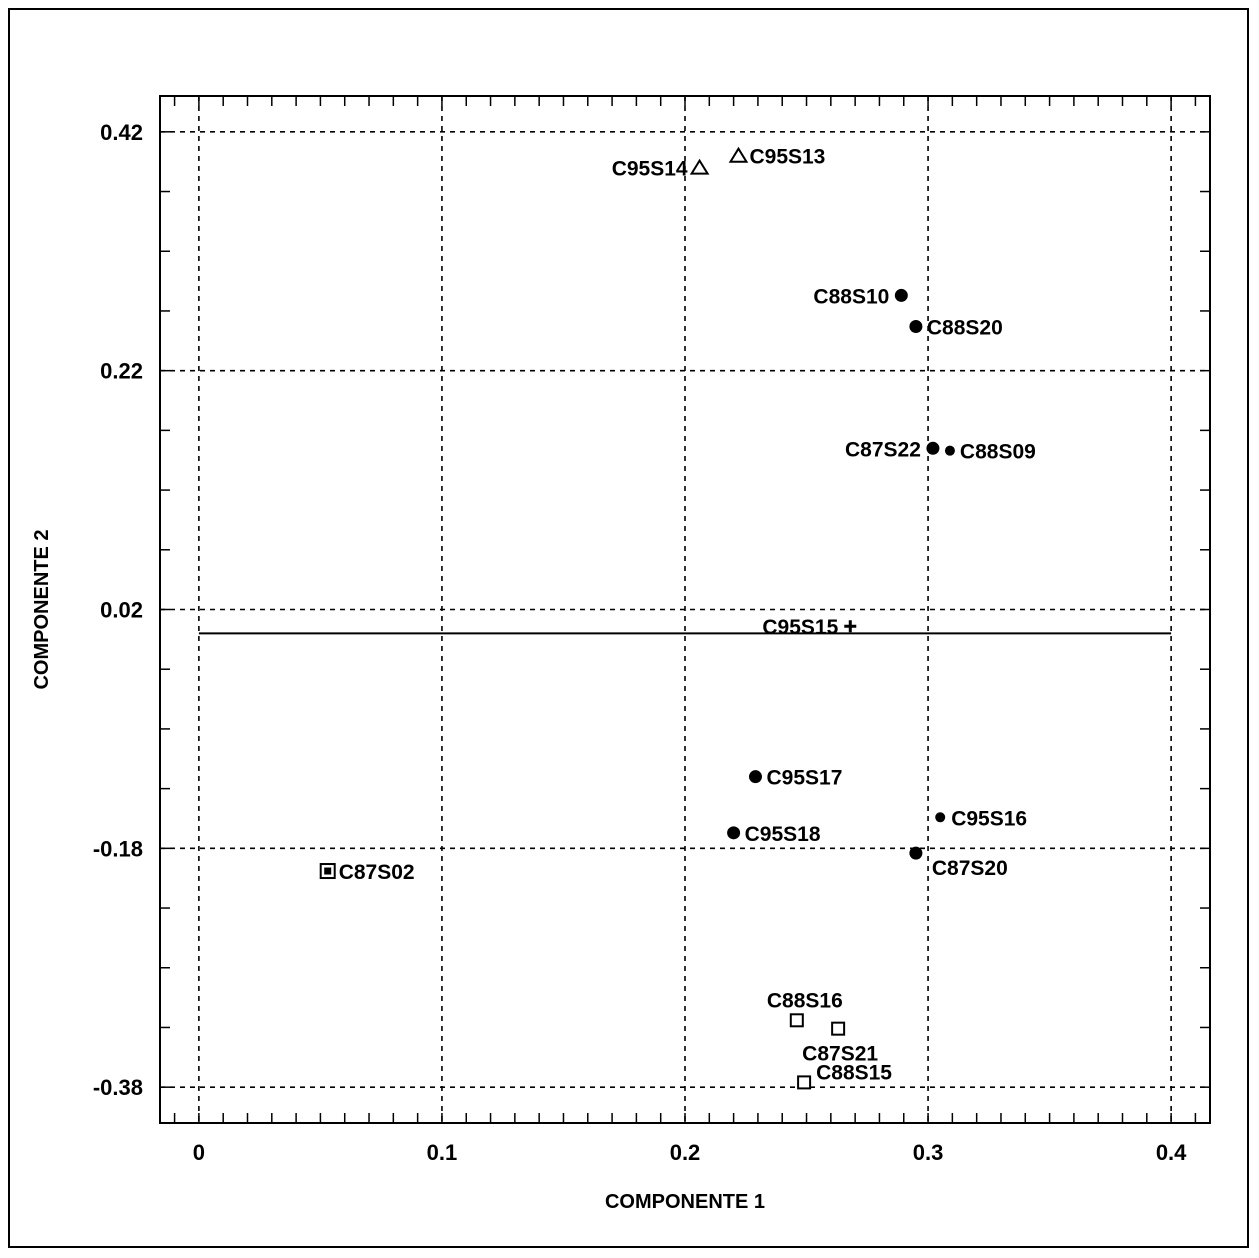 The height and width of the screenshot is (1258, 1259). Describe the element at coordinates (650, 169) in the screenshot. I see `point-label: C95S14` at that location.